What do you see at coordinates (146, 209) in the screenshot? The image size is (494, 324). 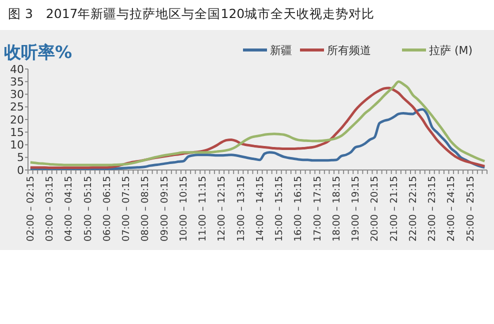 I see `x-tick-label: 08:00 – 08:15` at bounding box center [146, 209].